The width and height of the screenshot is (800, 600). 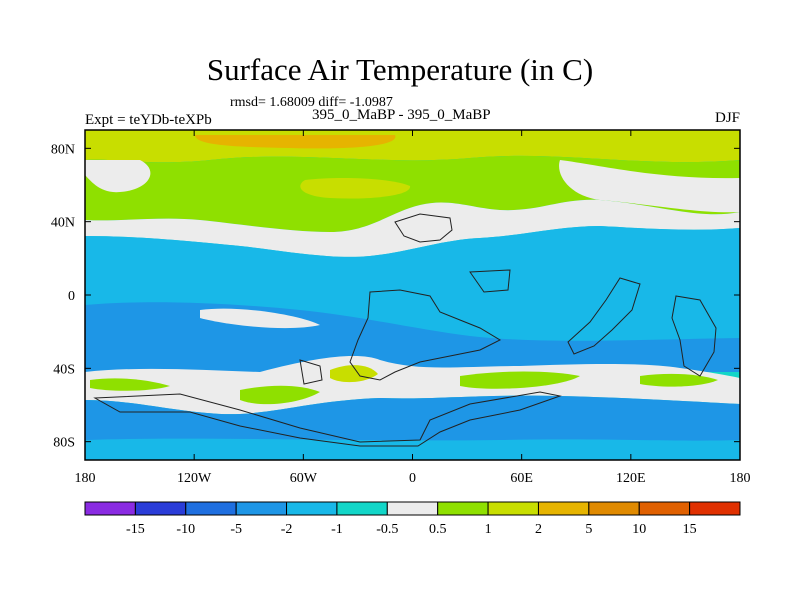 I want to click on colorbar-label: 0.5, so click(x=438, y=529).